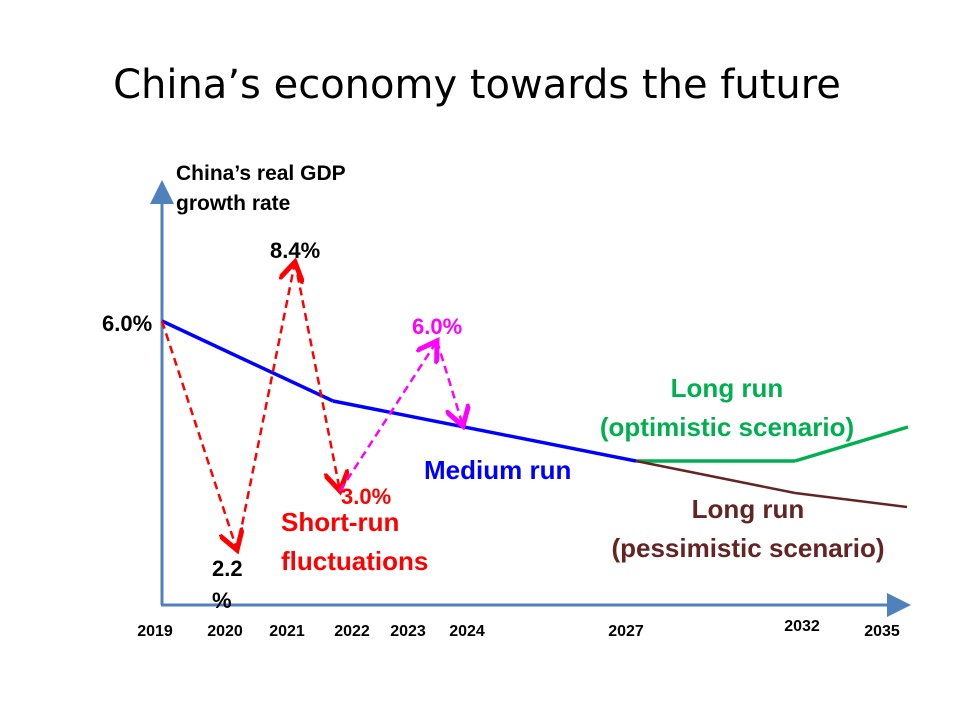 Image resolution: width=960 pixels, height=720 pixels. I want to click on pessimistic-label-line1: Long run, so click(748, 509).